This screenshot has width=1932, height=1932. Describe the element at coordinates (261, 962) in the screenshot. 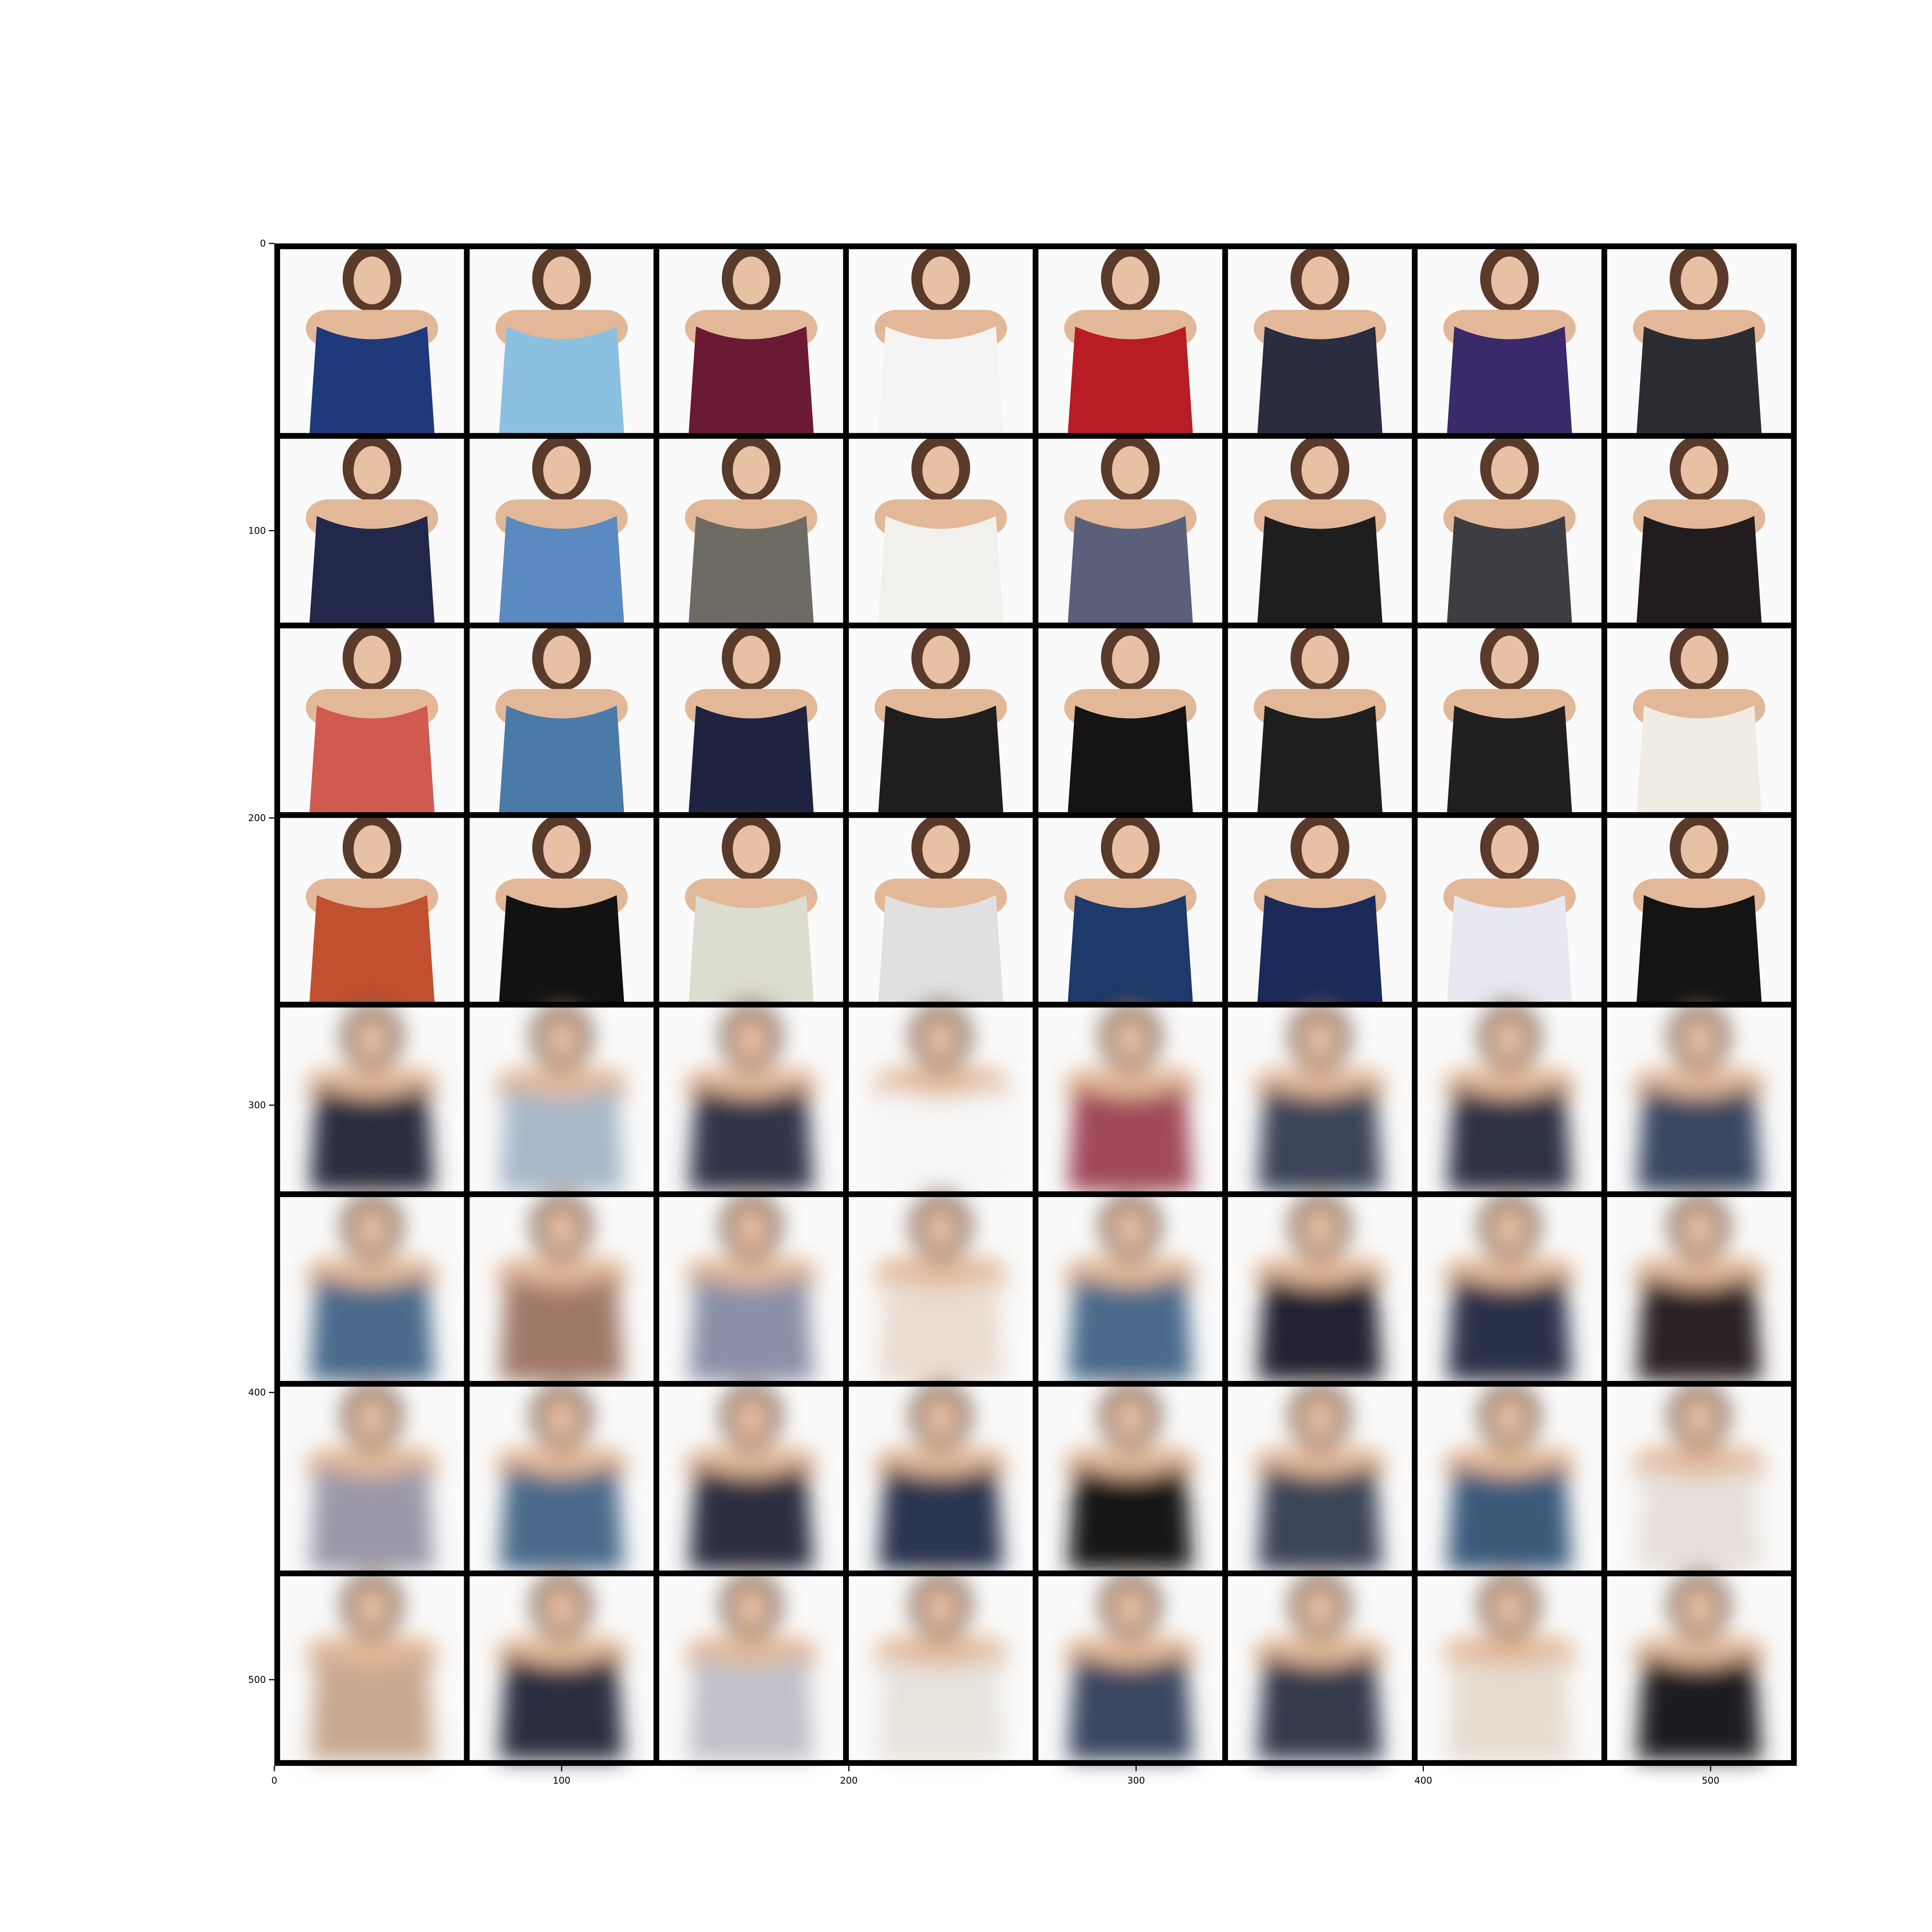

I see `y-axis: 0 100 200 300 400 500` at that location.